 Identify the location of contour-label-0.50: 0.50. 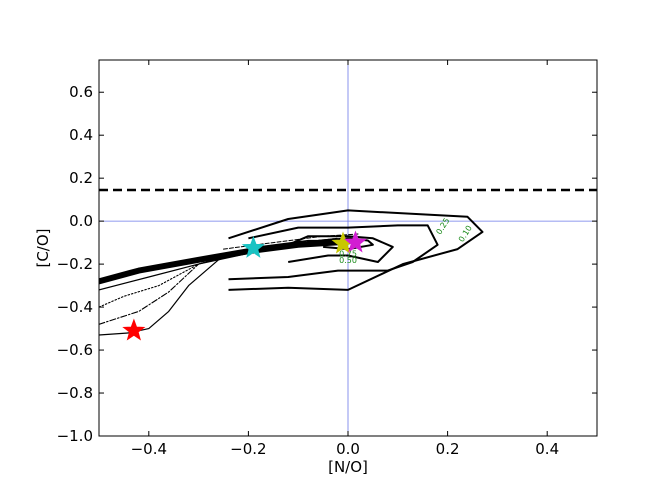
(348, 260).